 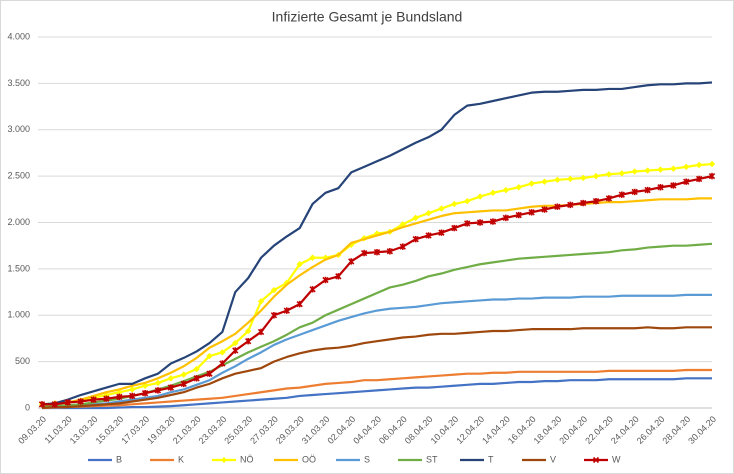 I want to click on legend-label: S, so click(x=367, y=459).